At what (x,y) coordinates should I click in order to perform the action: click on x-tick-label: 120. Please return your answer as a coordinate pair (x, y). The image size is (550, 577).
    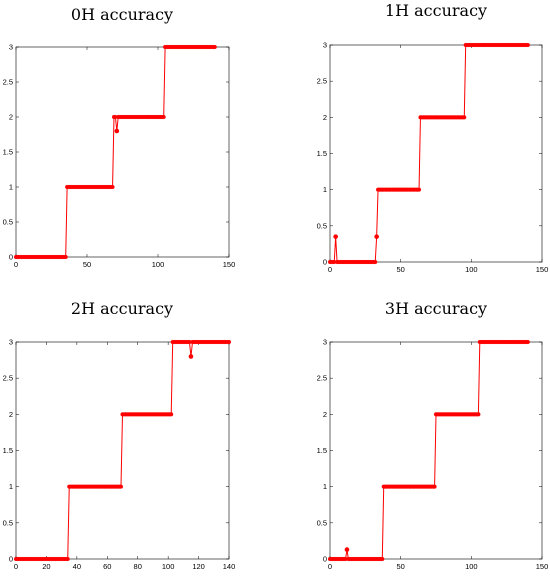
    Looking at the image, I should click on (198, 566).